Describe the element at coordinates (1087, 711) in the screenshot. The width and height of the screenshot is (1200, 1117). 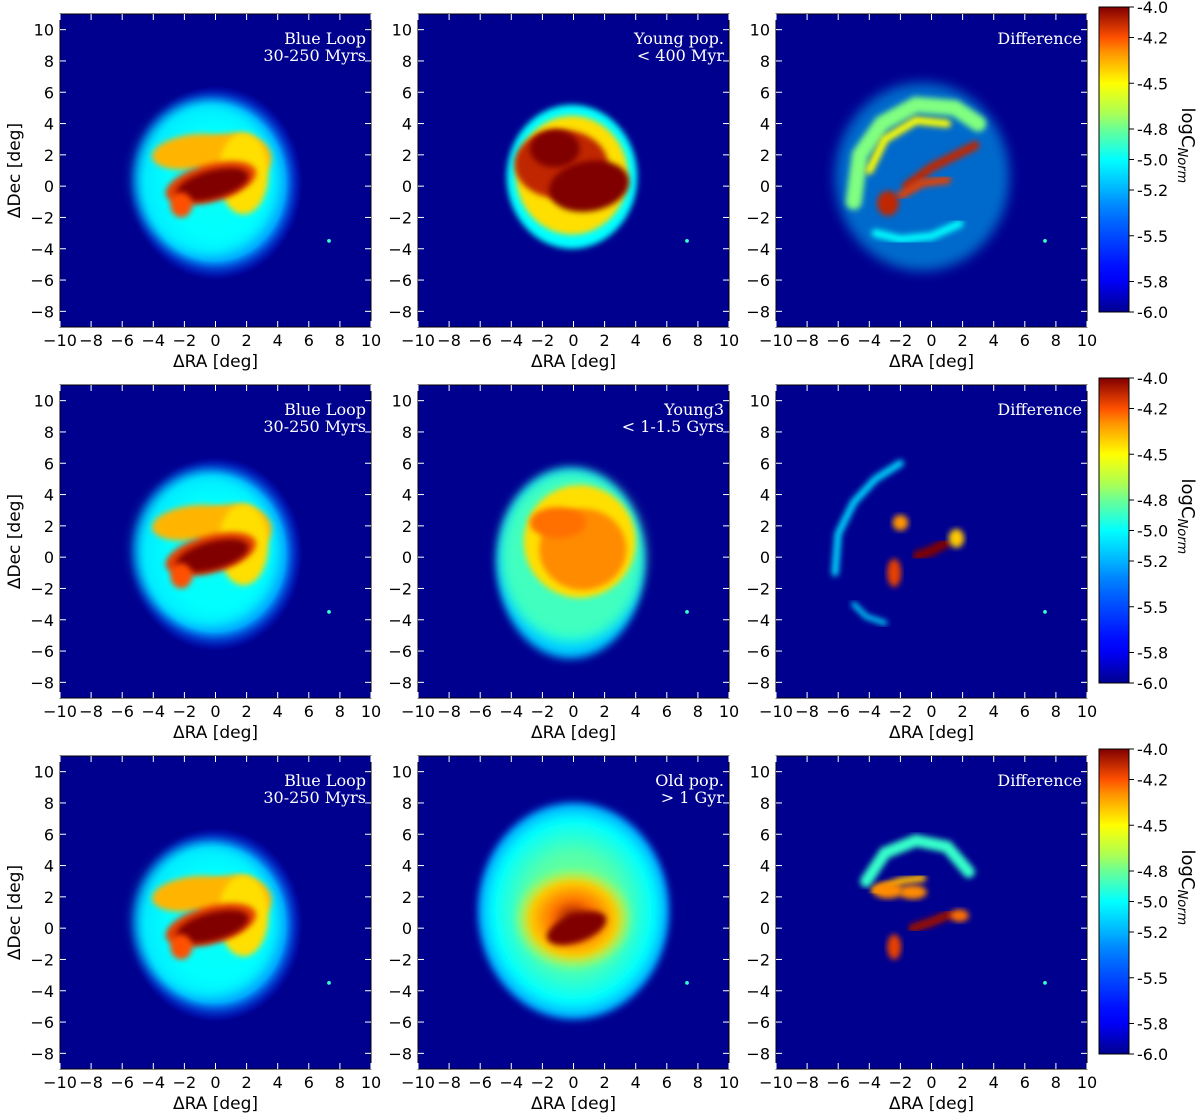
I see `x-tick-label: 10` at that location.